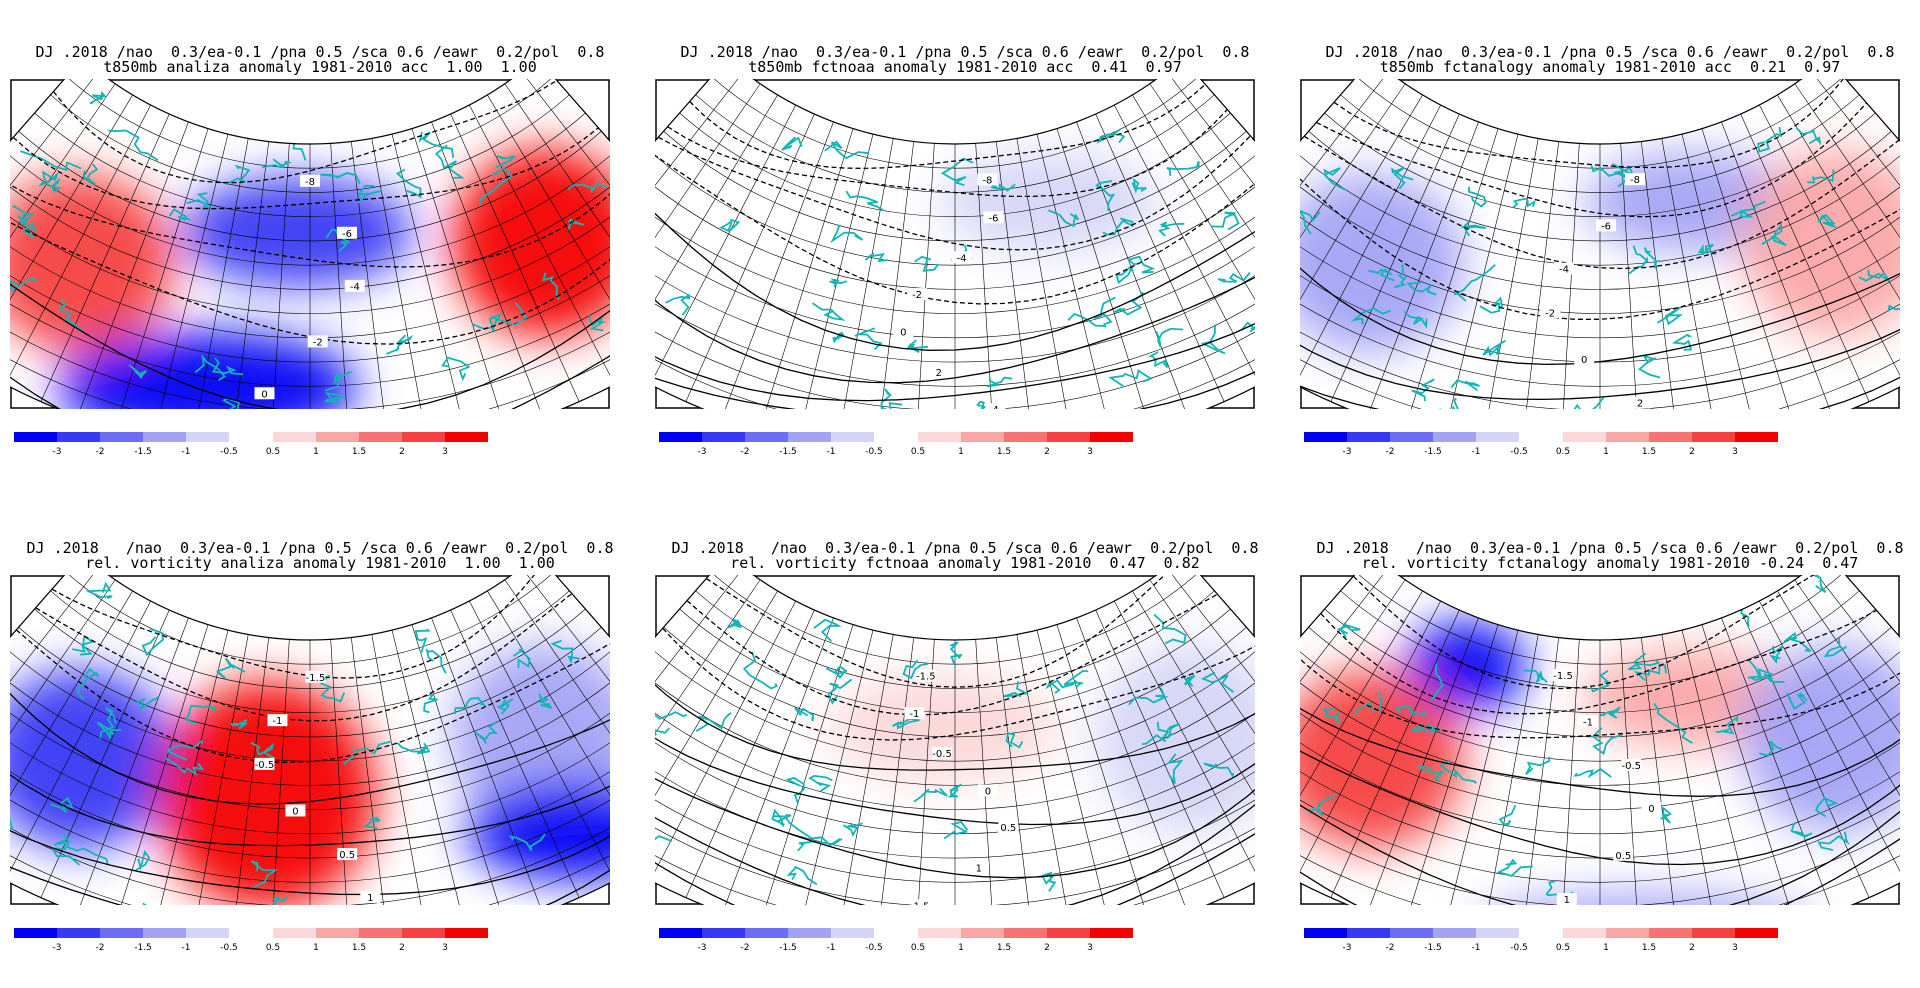 The width and height of the screenshot is (1920, 988). What do you see at coordinates (917, 295) in the screenshot?
I see `contour-label: -2` at bounding box center [917, 295].